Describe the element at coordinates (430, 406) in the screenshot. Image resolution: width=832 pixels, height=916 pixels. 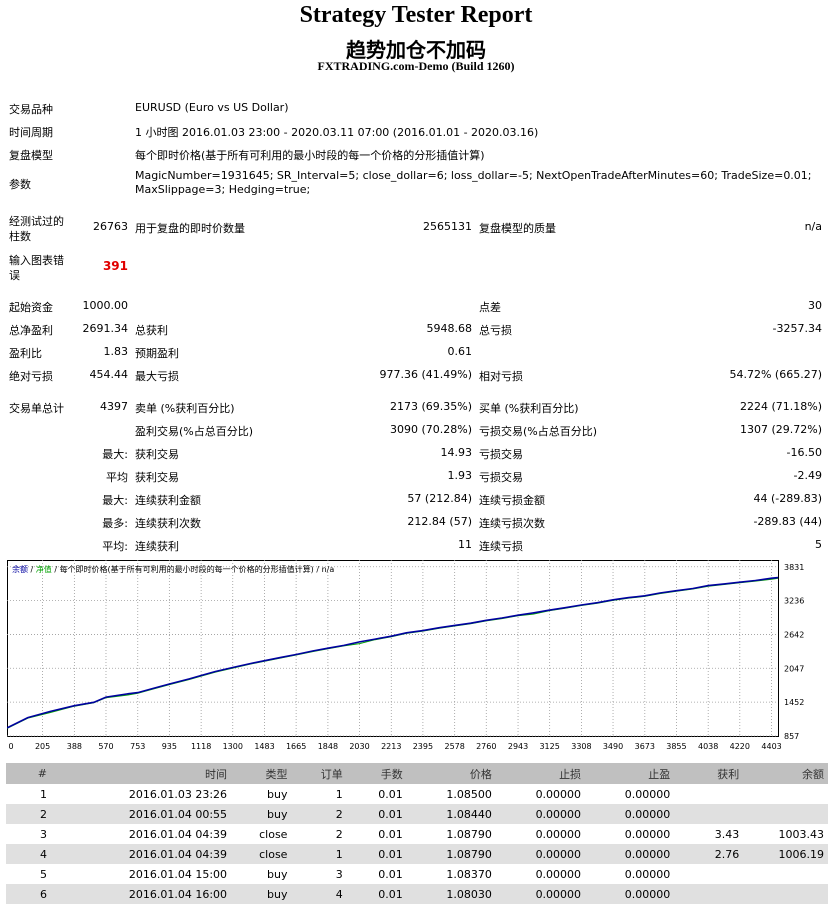
I see `short-trades-value: 2173 (69.35%)` at that location.